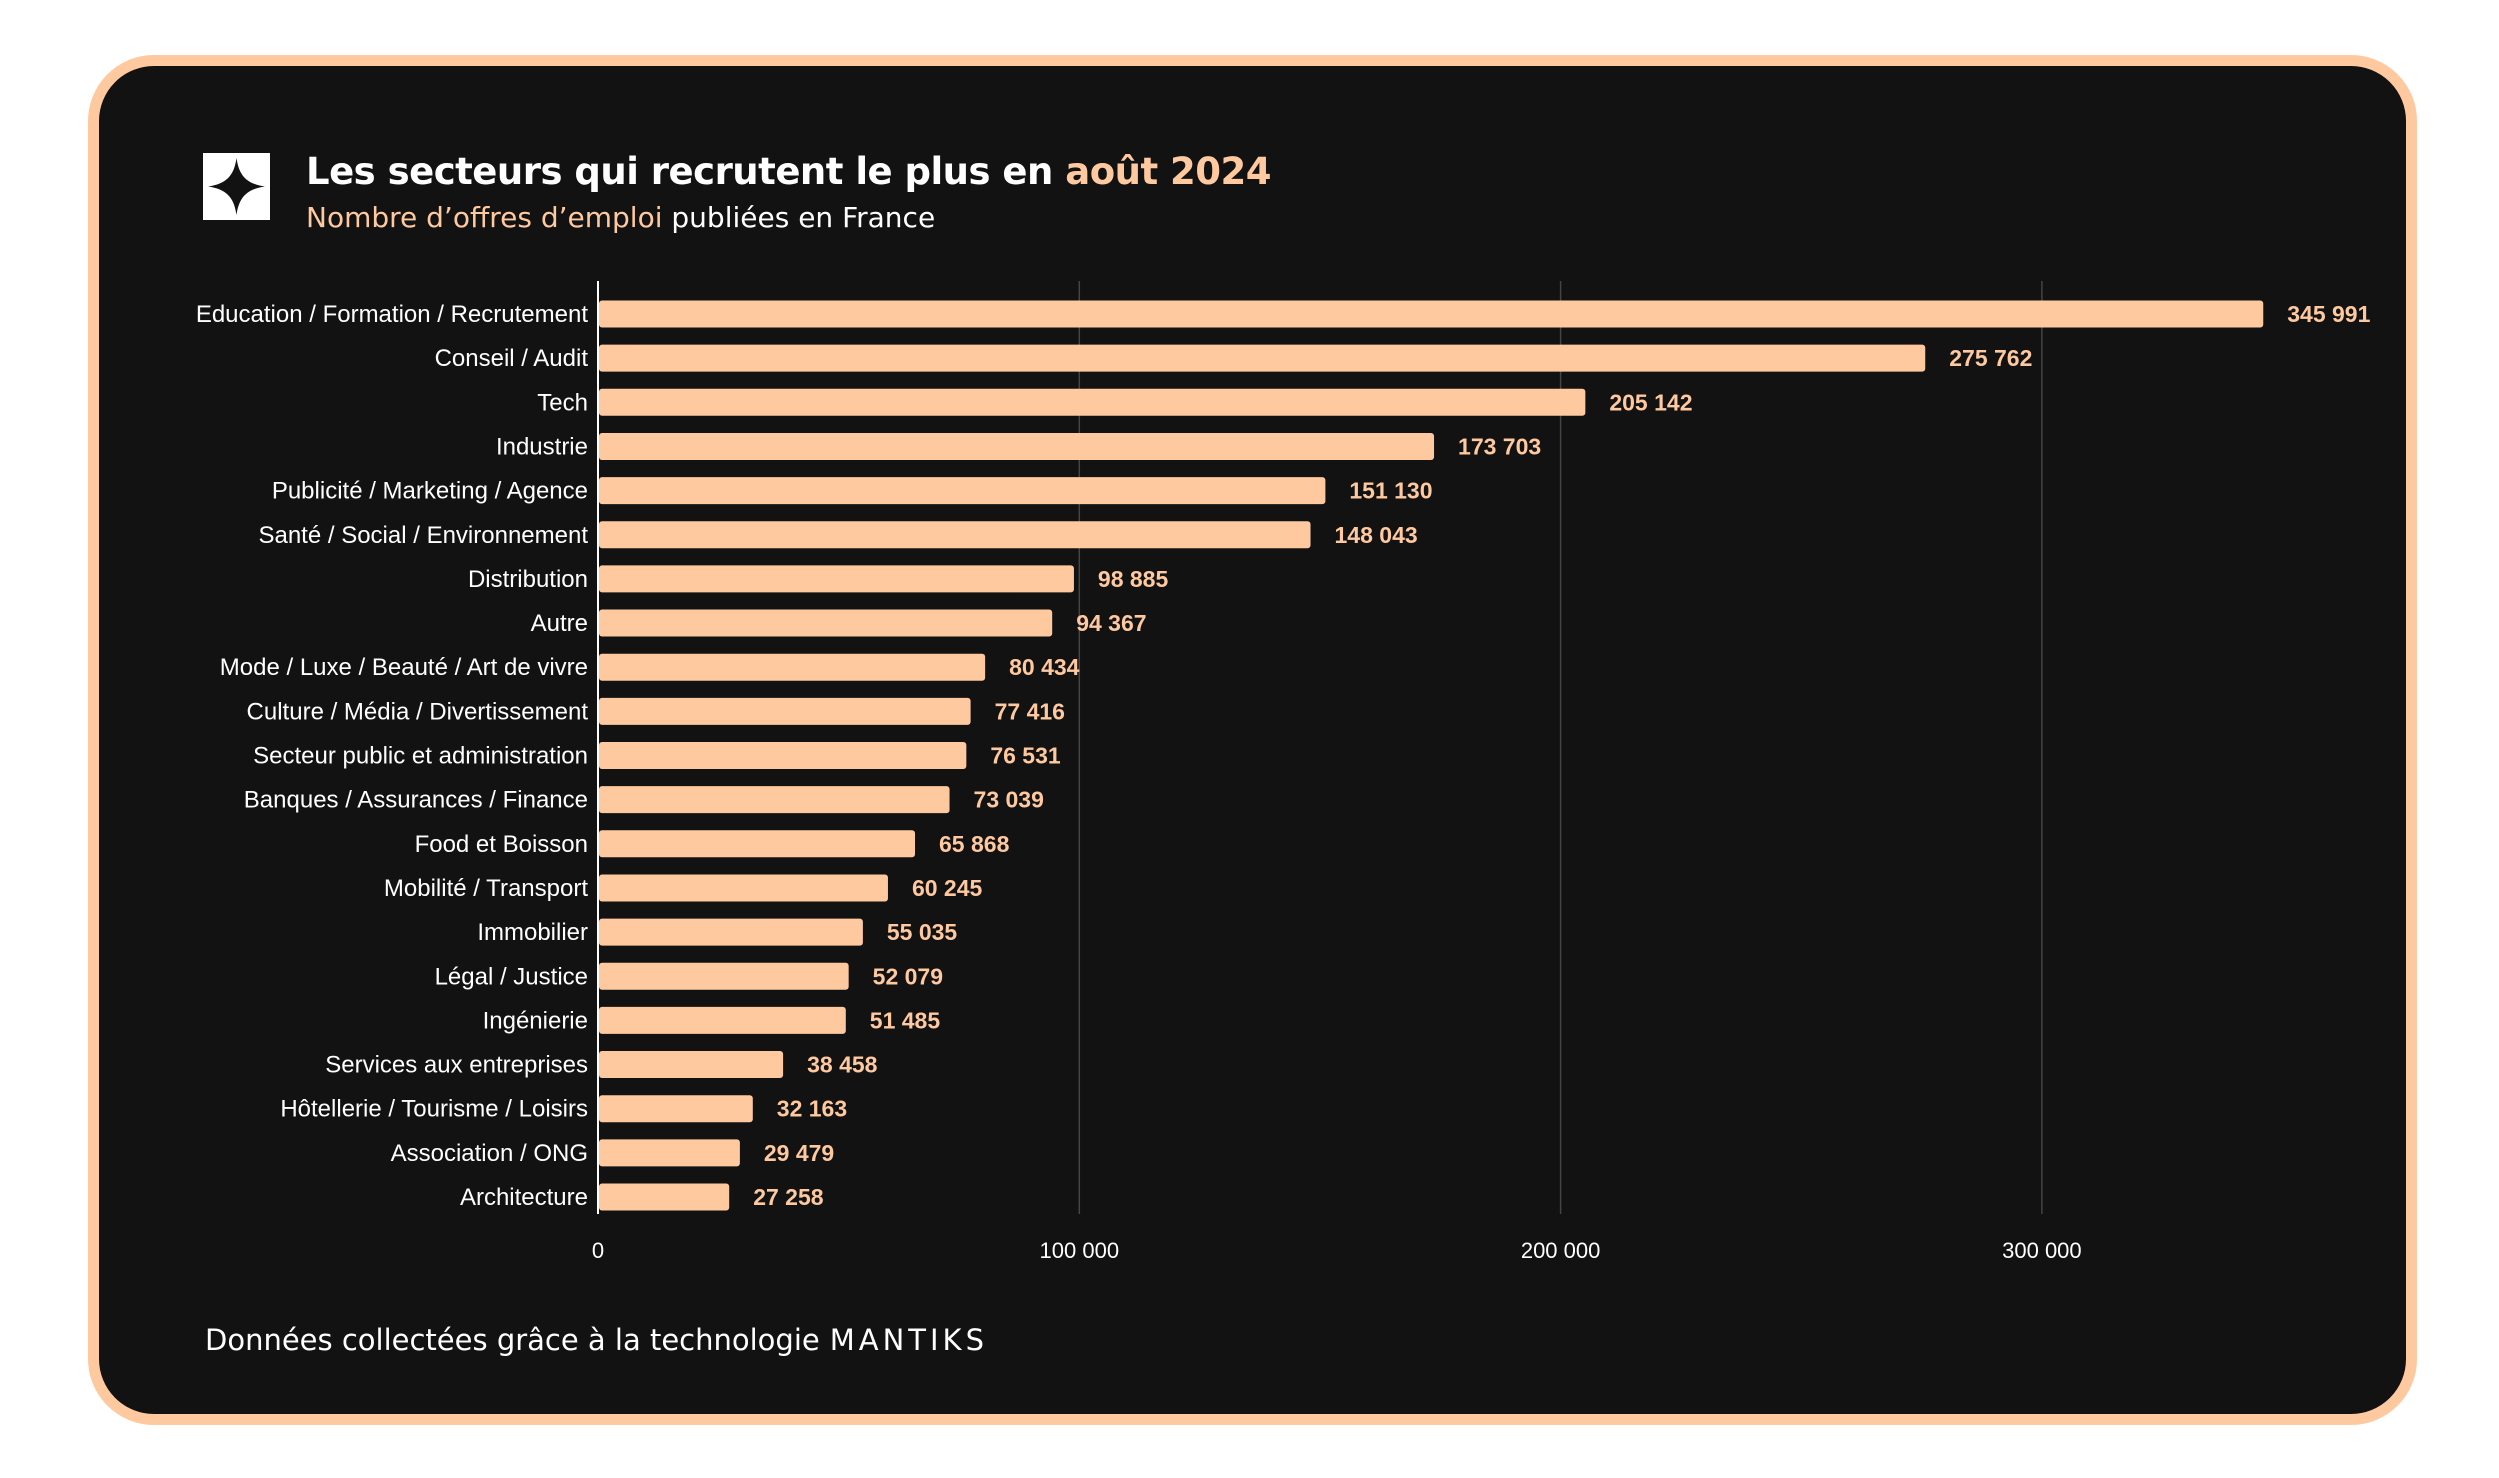  Describe the element at coordinates (1025, 756) in the screenshot. I see `value-label: 76 531` at that location.